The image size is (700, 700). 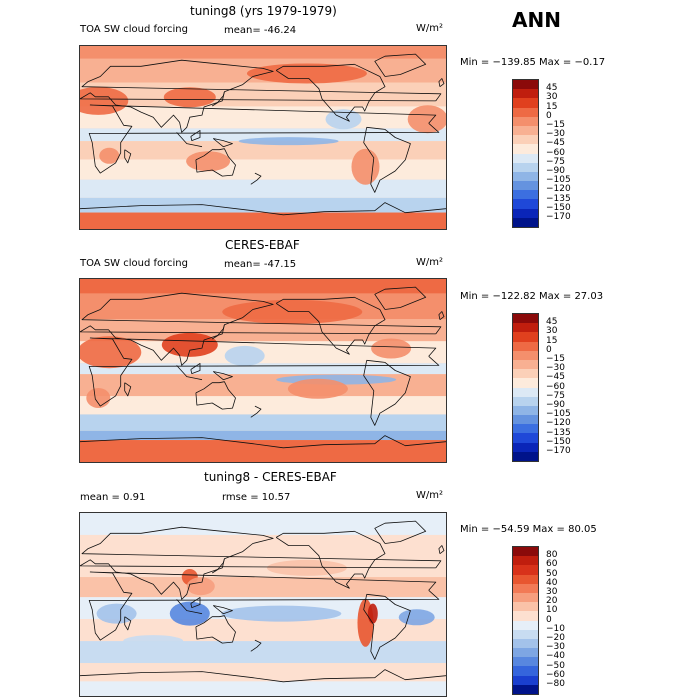 I want to click on colorbar-tick-label: −150, so click(x=558, y=441).